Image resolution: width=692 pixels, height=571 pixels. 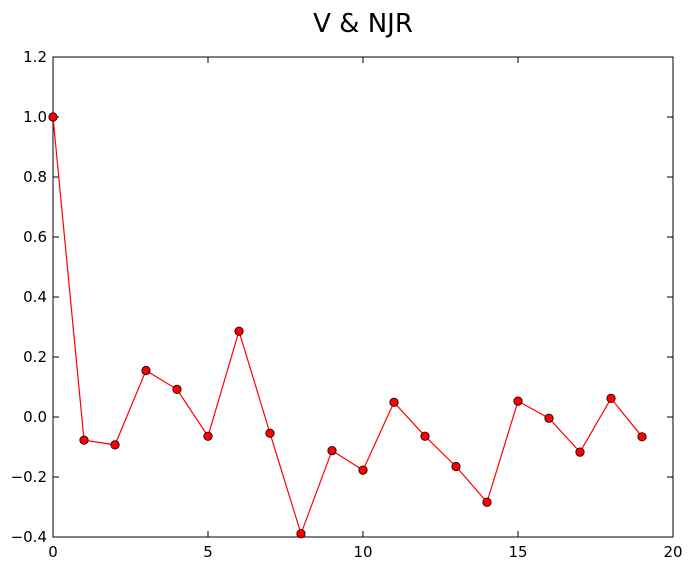 What do you see at coordinates (29, 537) in the screenshot?
I see `y-tick-label: −0.4` at bounding box center [29, 537].